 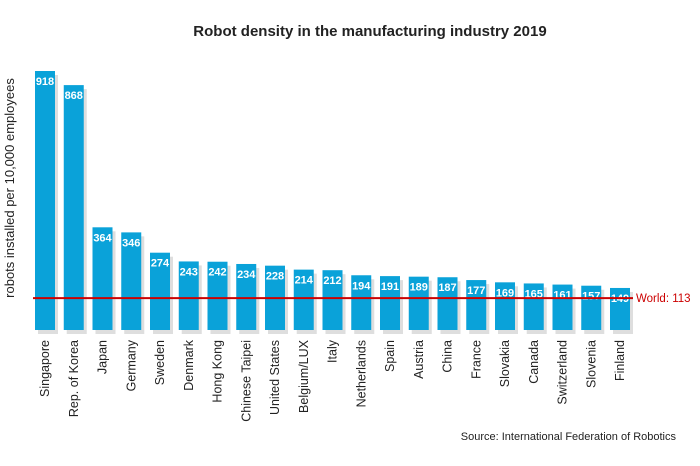 What do you see at coordinates (333, 351) in the screenshot?
I see `category-label: Italy` at bounding box center [333, 351].